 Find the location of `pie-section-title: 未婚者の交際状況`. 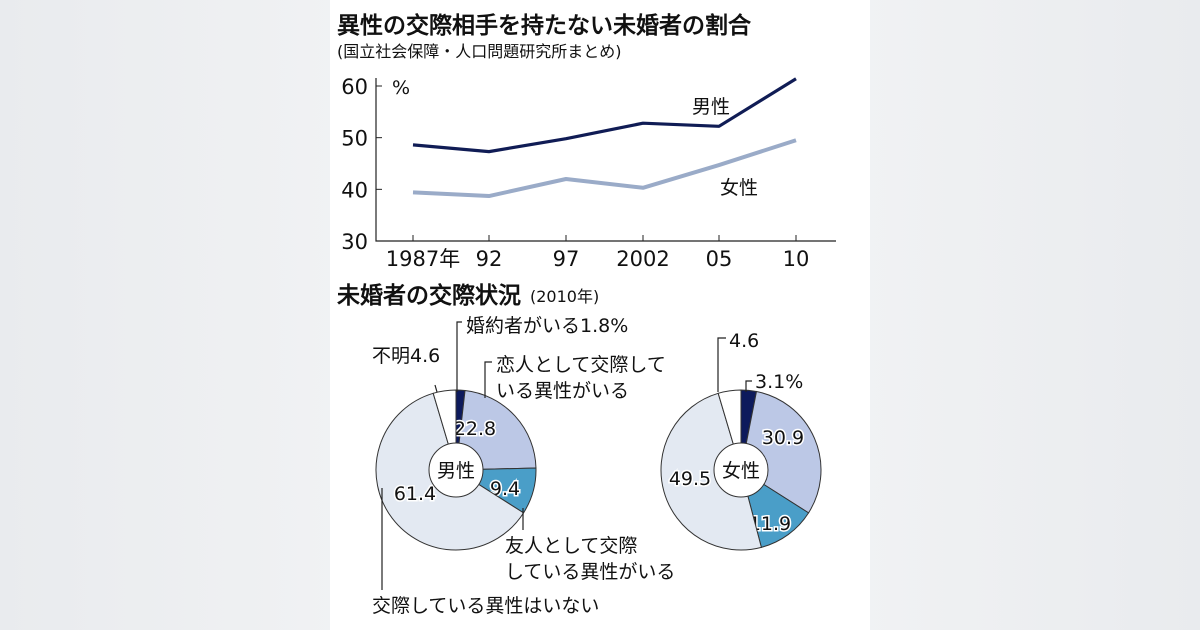

pie-section-title: 未婚者の交際状況 is located at coordinates (429, 295).